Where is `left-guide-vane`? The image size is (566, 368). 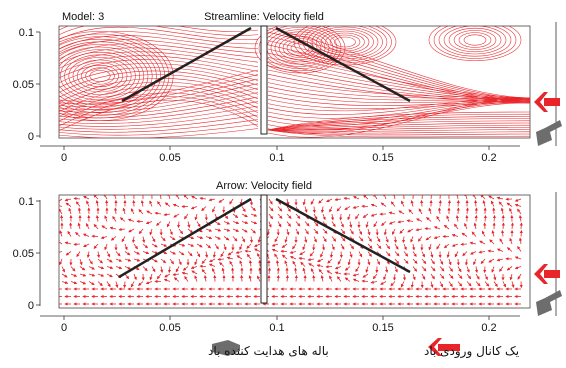 left-guide-vane is located at coordinates (186, 64).